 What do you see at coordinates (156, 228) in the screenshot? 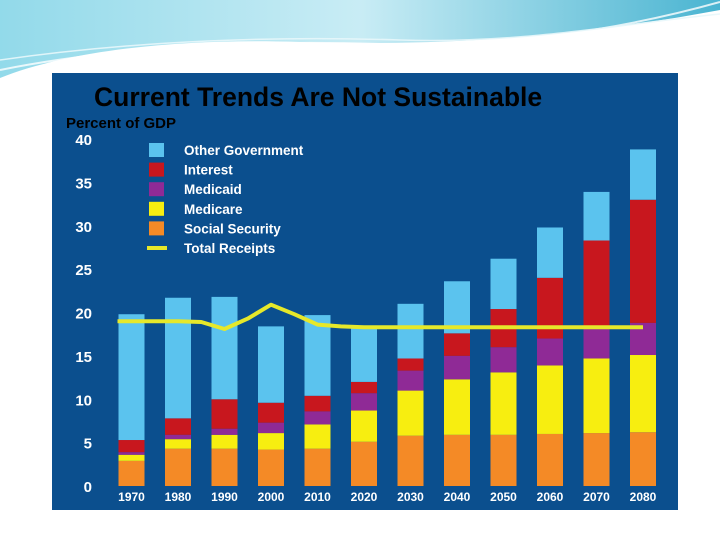
I see `legend-swatch-social-security` at bounding box center [156, 228].